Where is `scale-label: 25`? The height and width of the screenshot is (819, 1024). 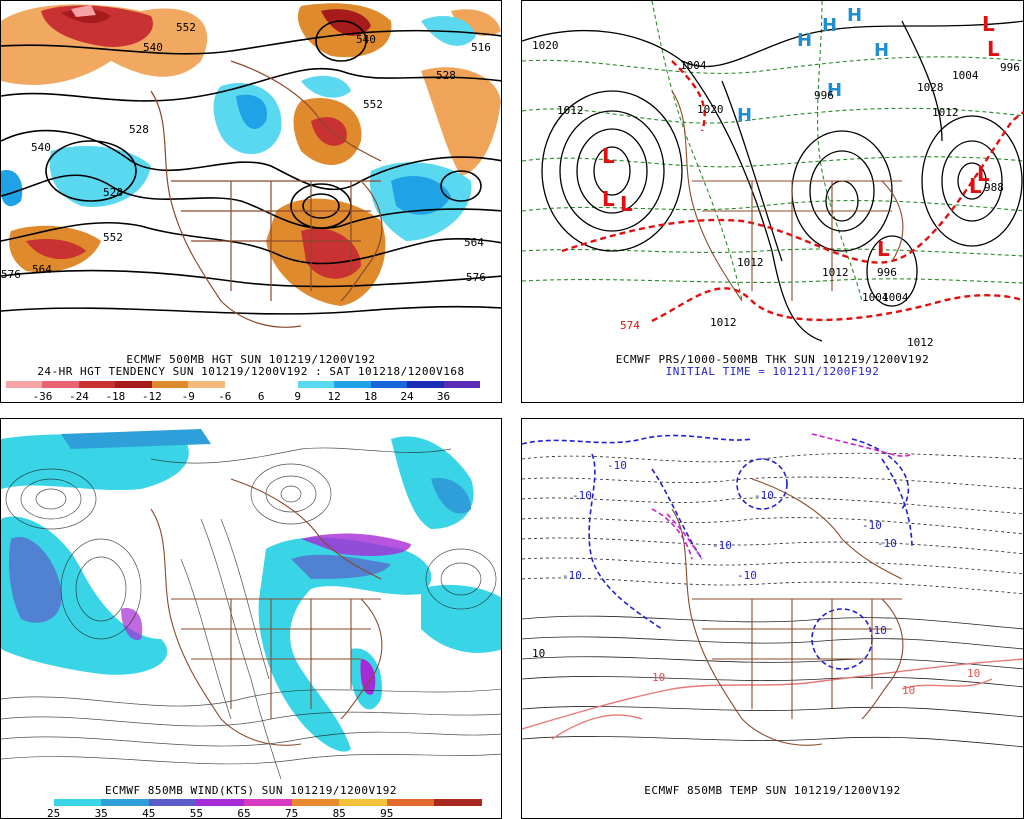
scale-label: 25 is located at coordinates (53, 813).